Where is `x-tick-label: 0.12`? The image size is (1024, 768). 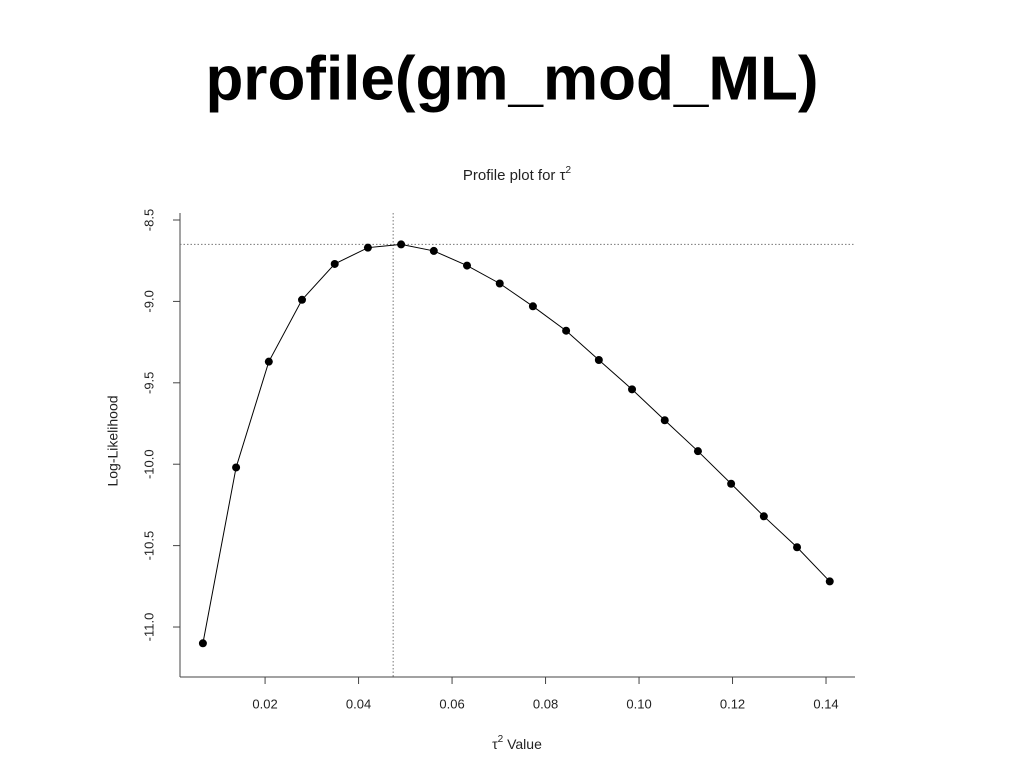 x-tick-label: 0.12 is located at coordinates (732, 703).